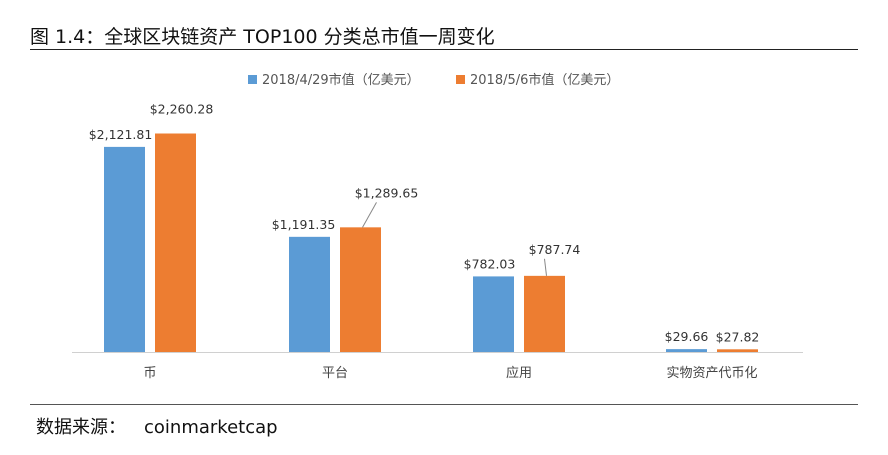 The image size is (888, 455). Describe the element at coordinates (454, 239) in the screenshot. I see `label-leader-lines` at that location.